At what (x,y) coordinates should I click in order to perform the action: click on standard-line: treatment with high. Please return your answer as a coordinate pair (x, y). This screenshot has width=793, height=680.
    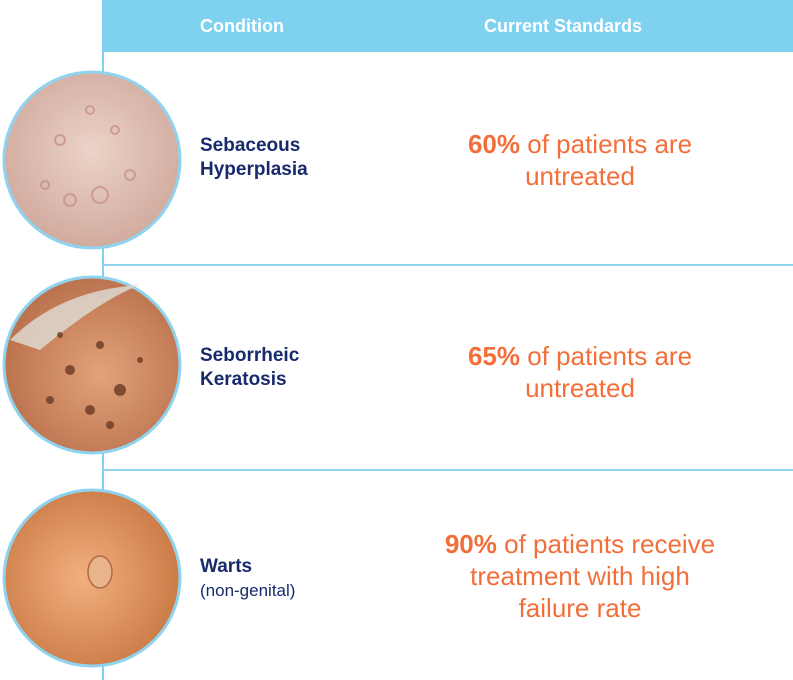
    Looking at the image, I should click on (580, 576).